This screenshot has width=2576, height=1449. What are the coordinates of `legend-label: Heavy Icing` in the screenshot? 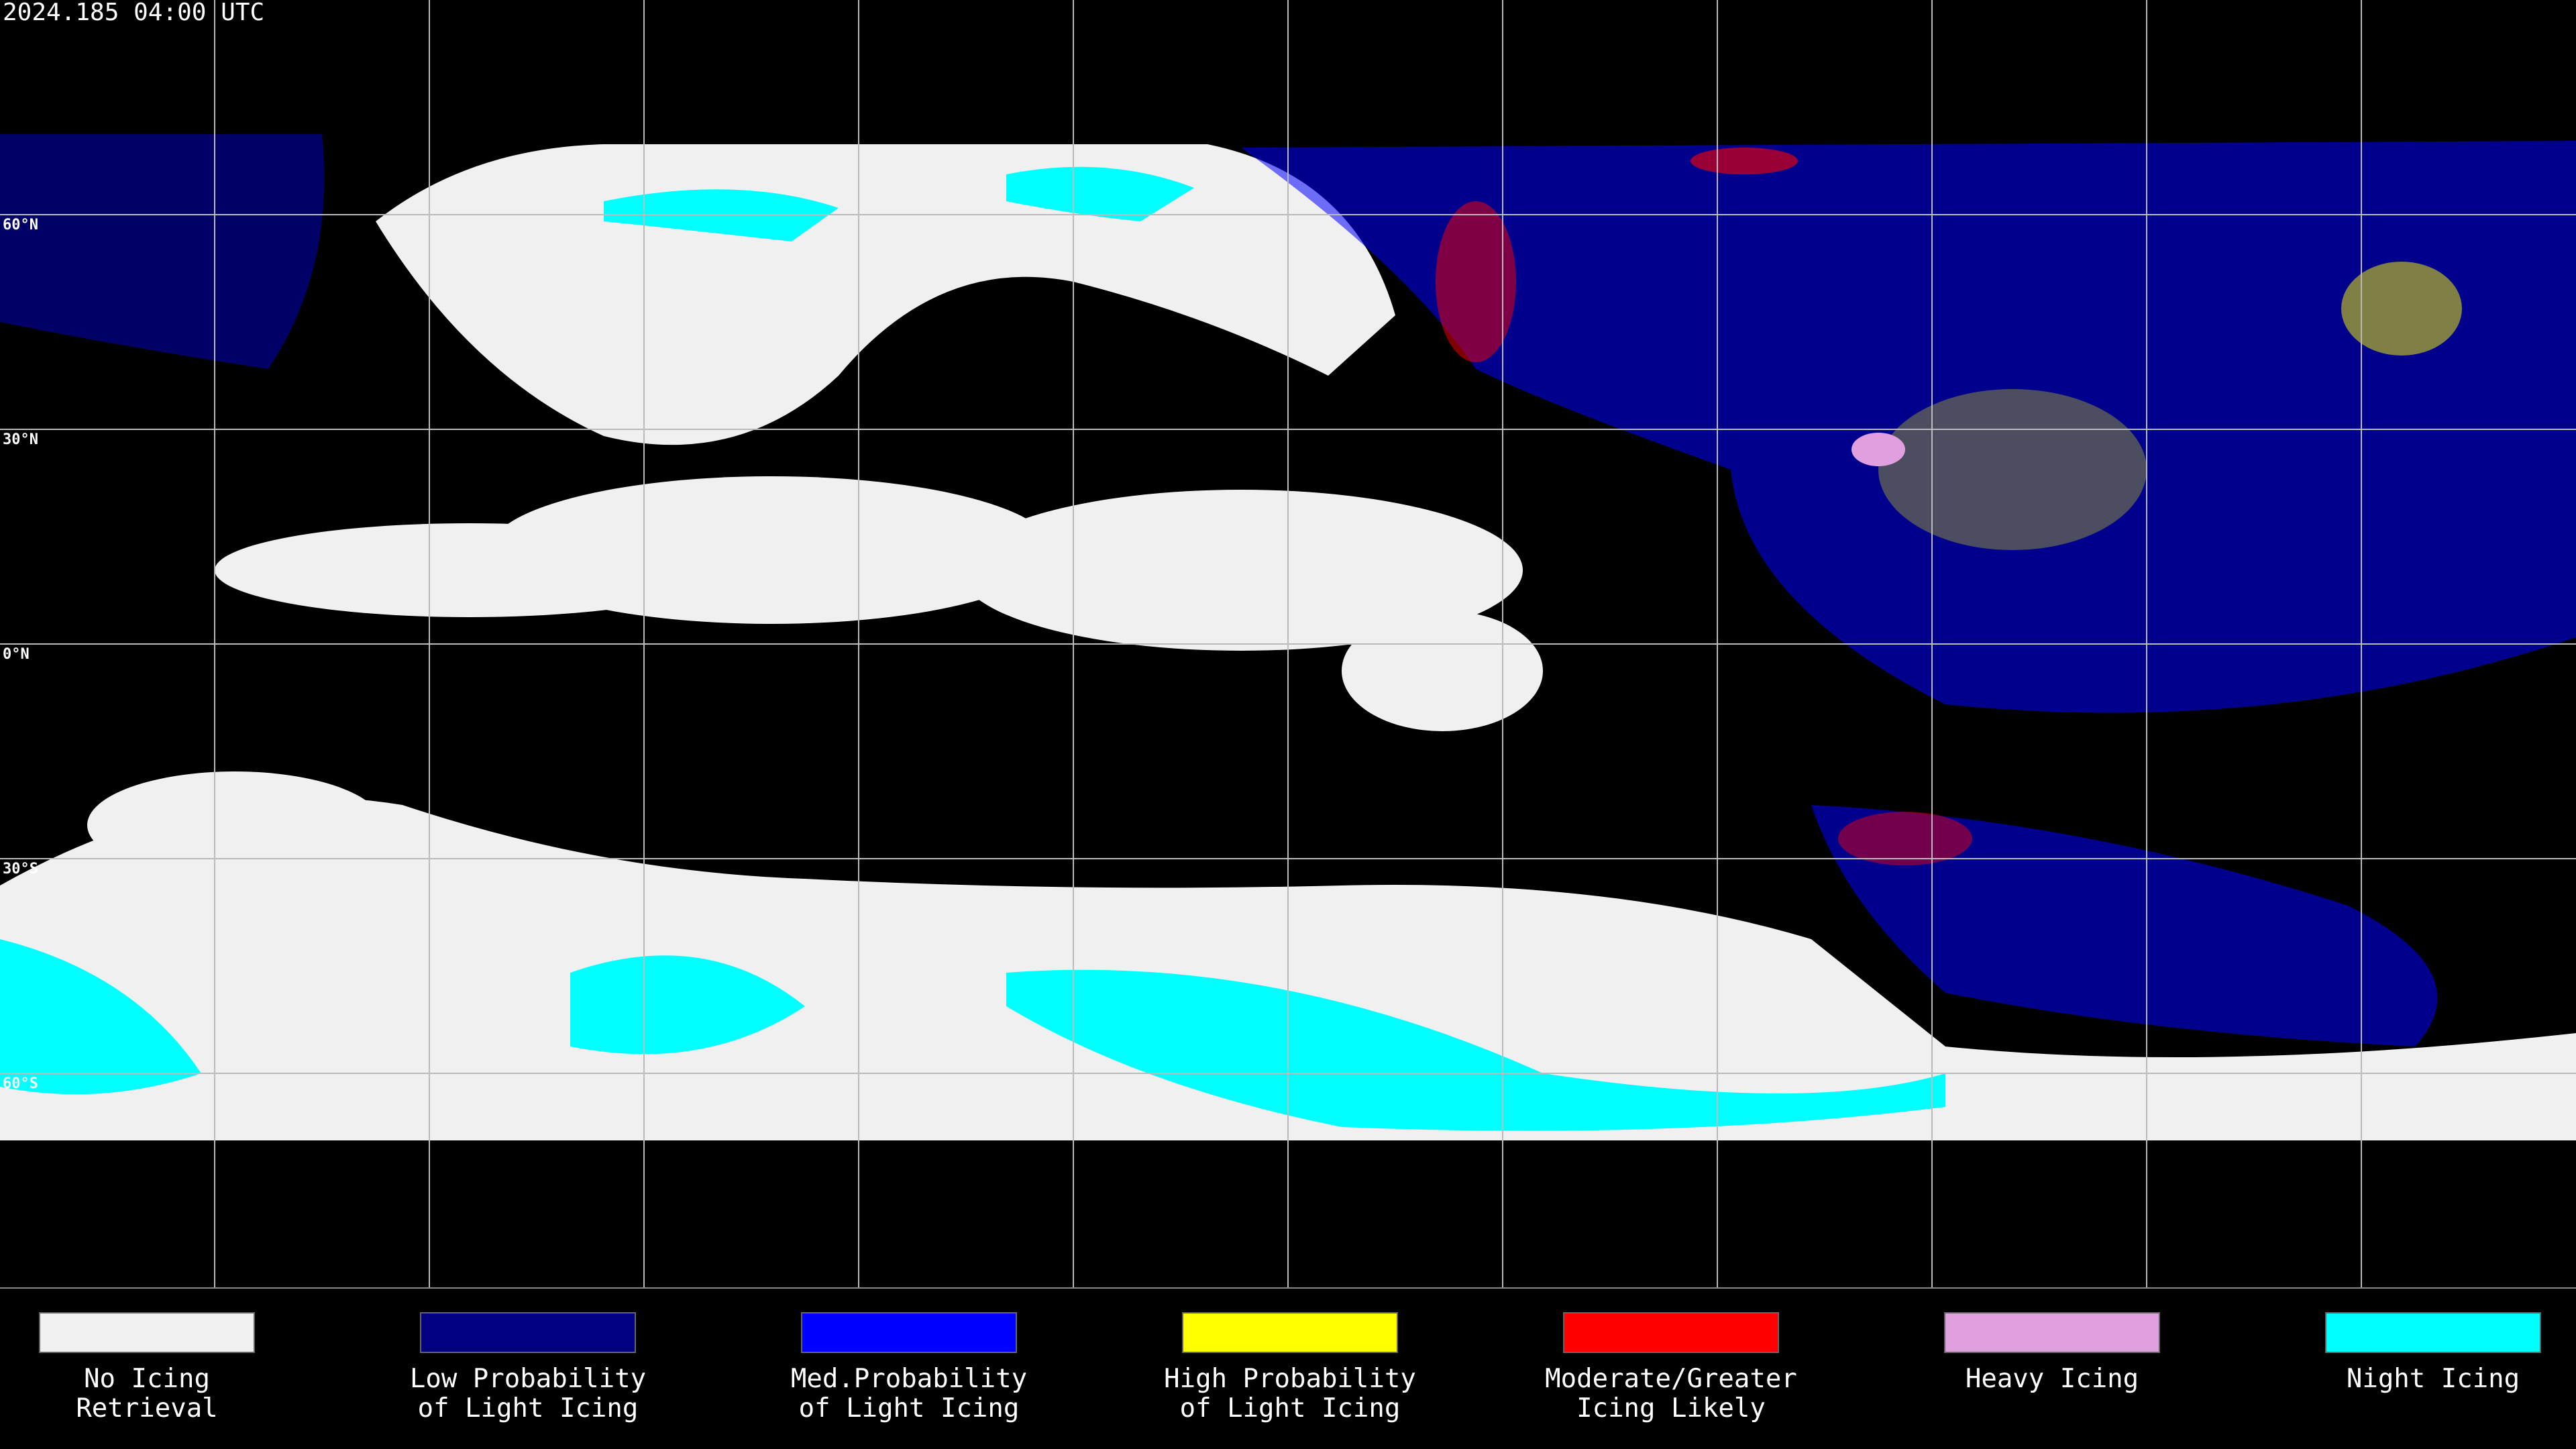 It's located at (2052, 1379).